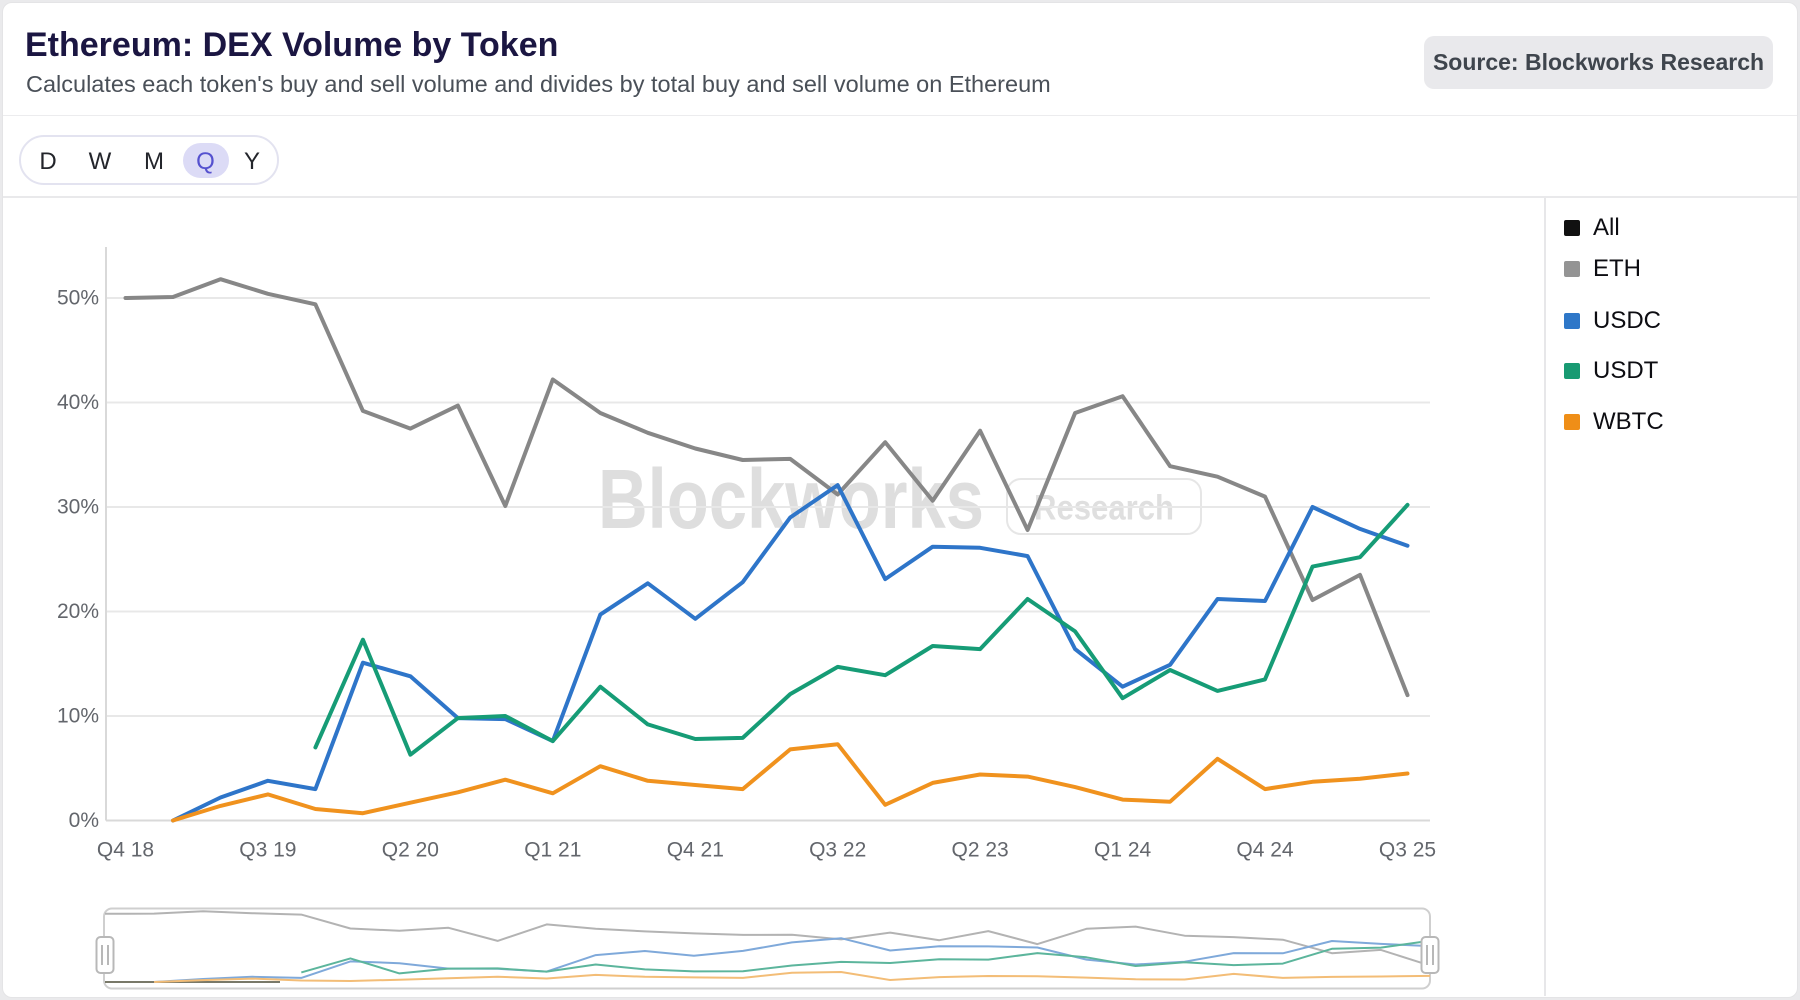 This screenshot has height=1000, width=1800. What do you see at coordinates (78, 716) in the screenshot?
I see `svg-text: 10%` at bounding box center [78, 716].